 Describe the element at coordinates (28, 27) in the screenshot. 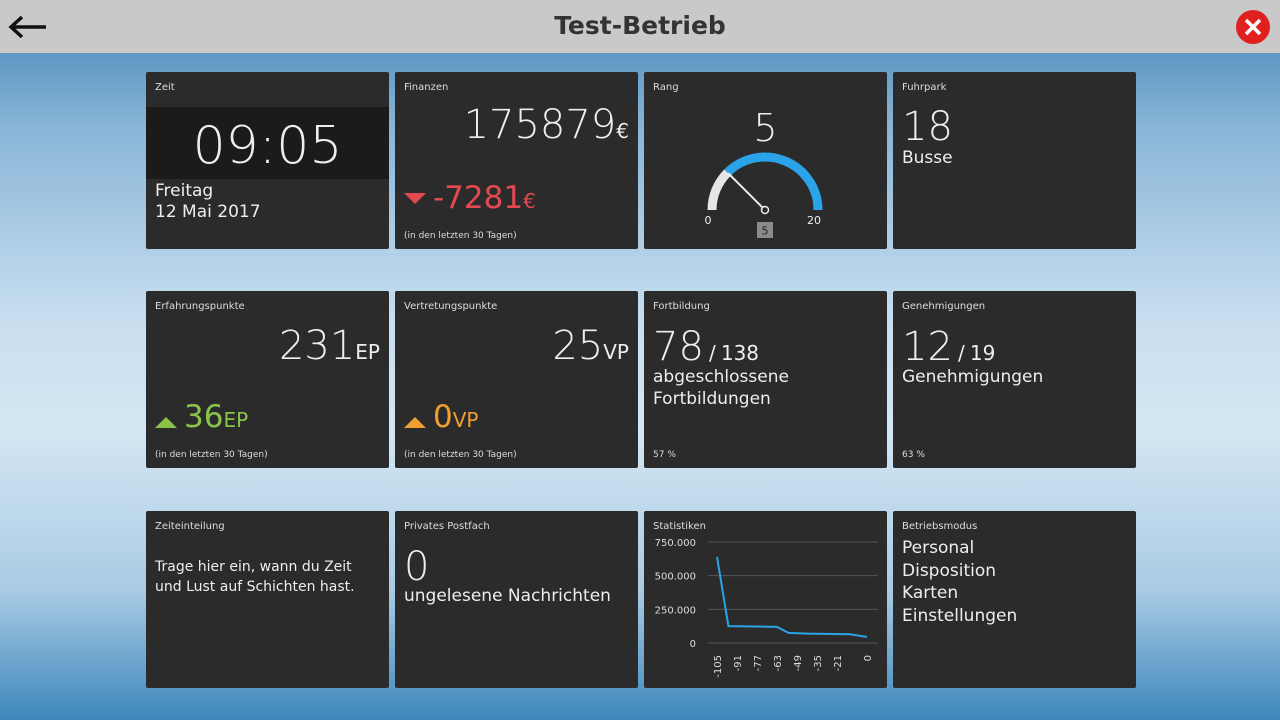

I see `back-button` at that location.